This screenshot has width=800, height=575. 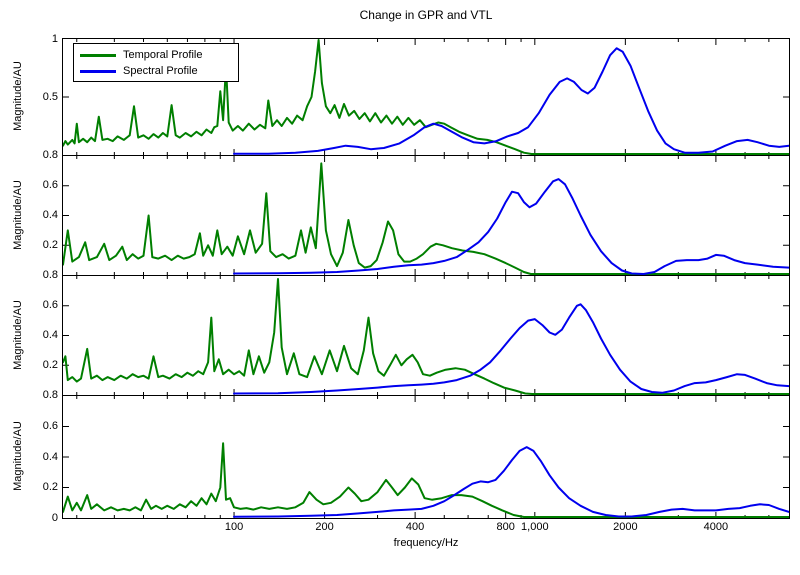 I want to click on x-tick-label: 2000, so click(x=625, y=527).